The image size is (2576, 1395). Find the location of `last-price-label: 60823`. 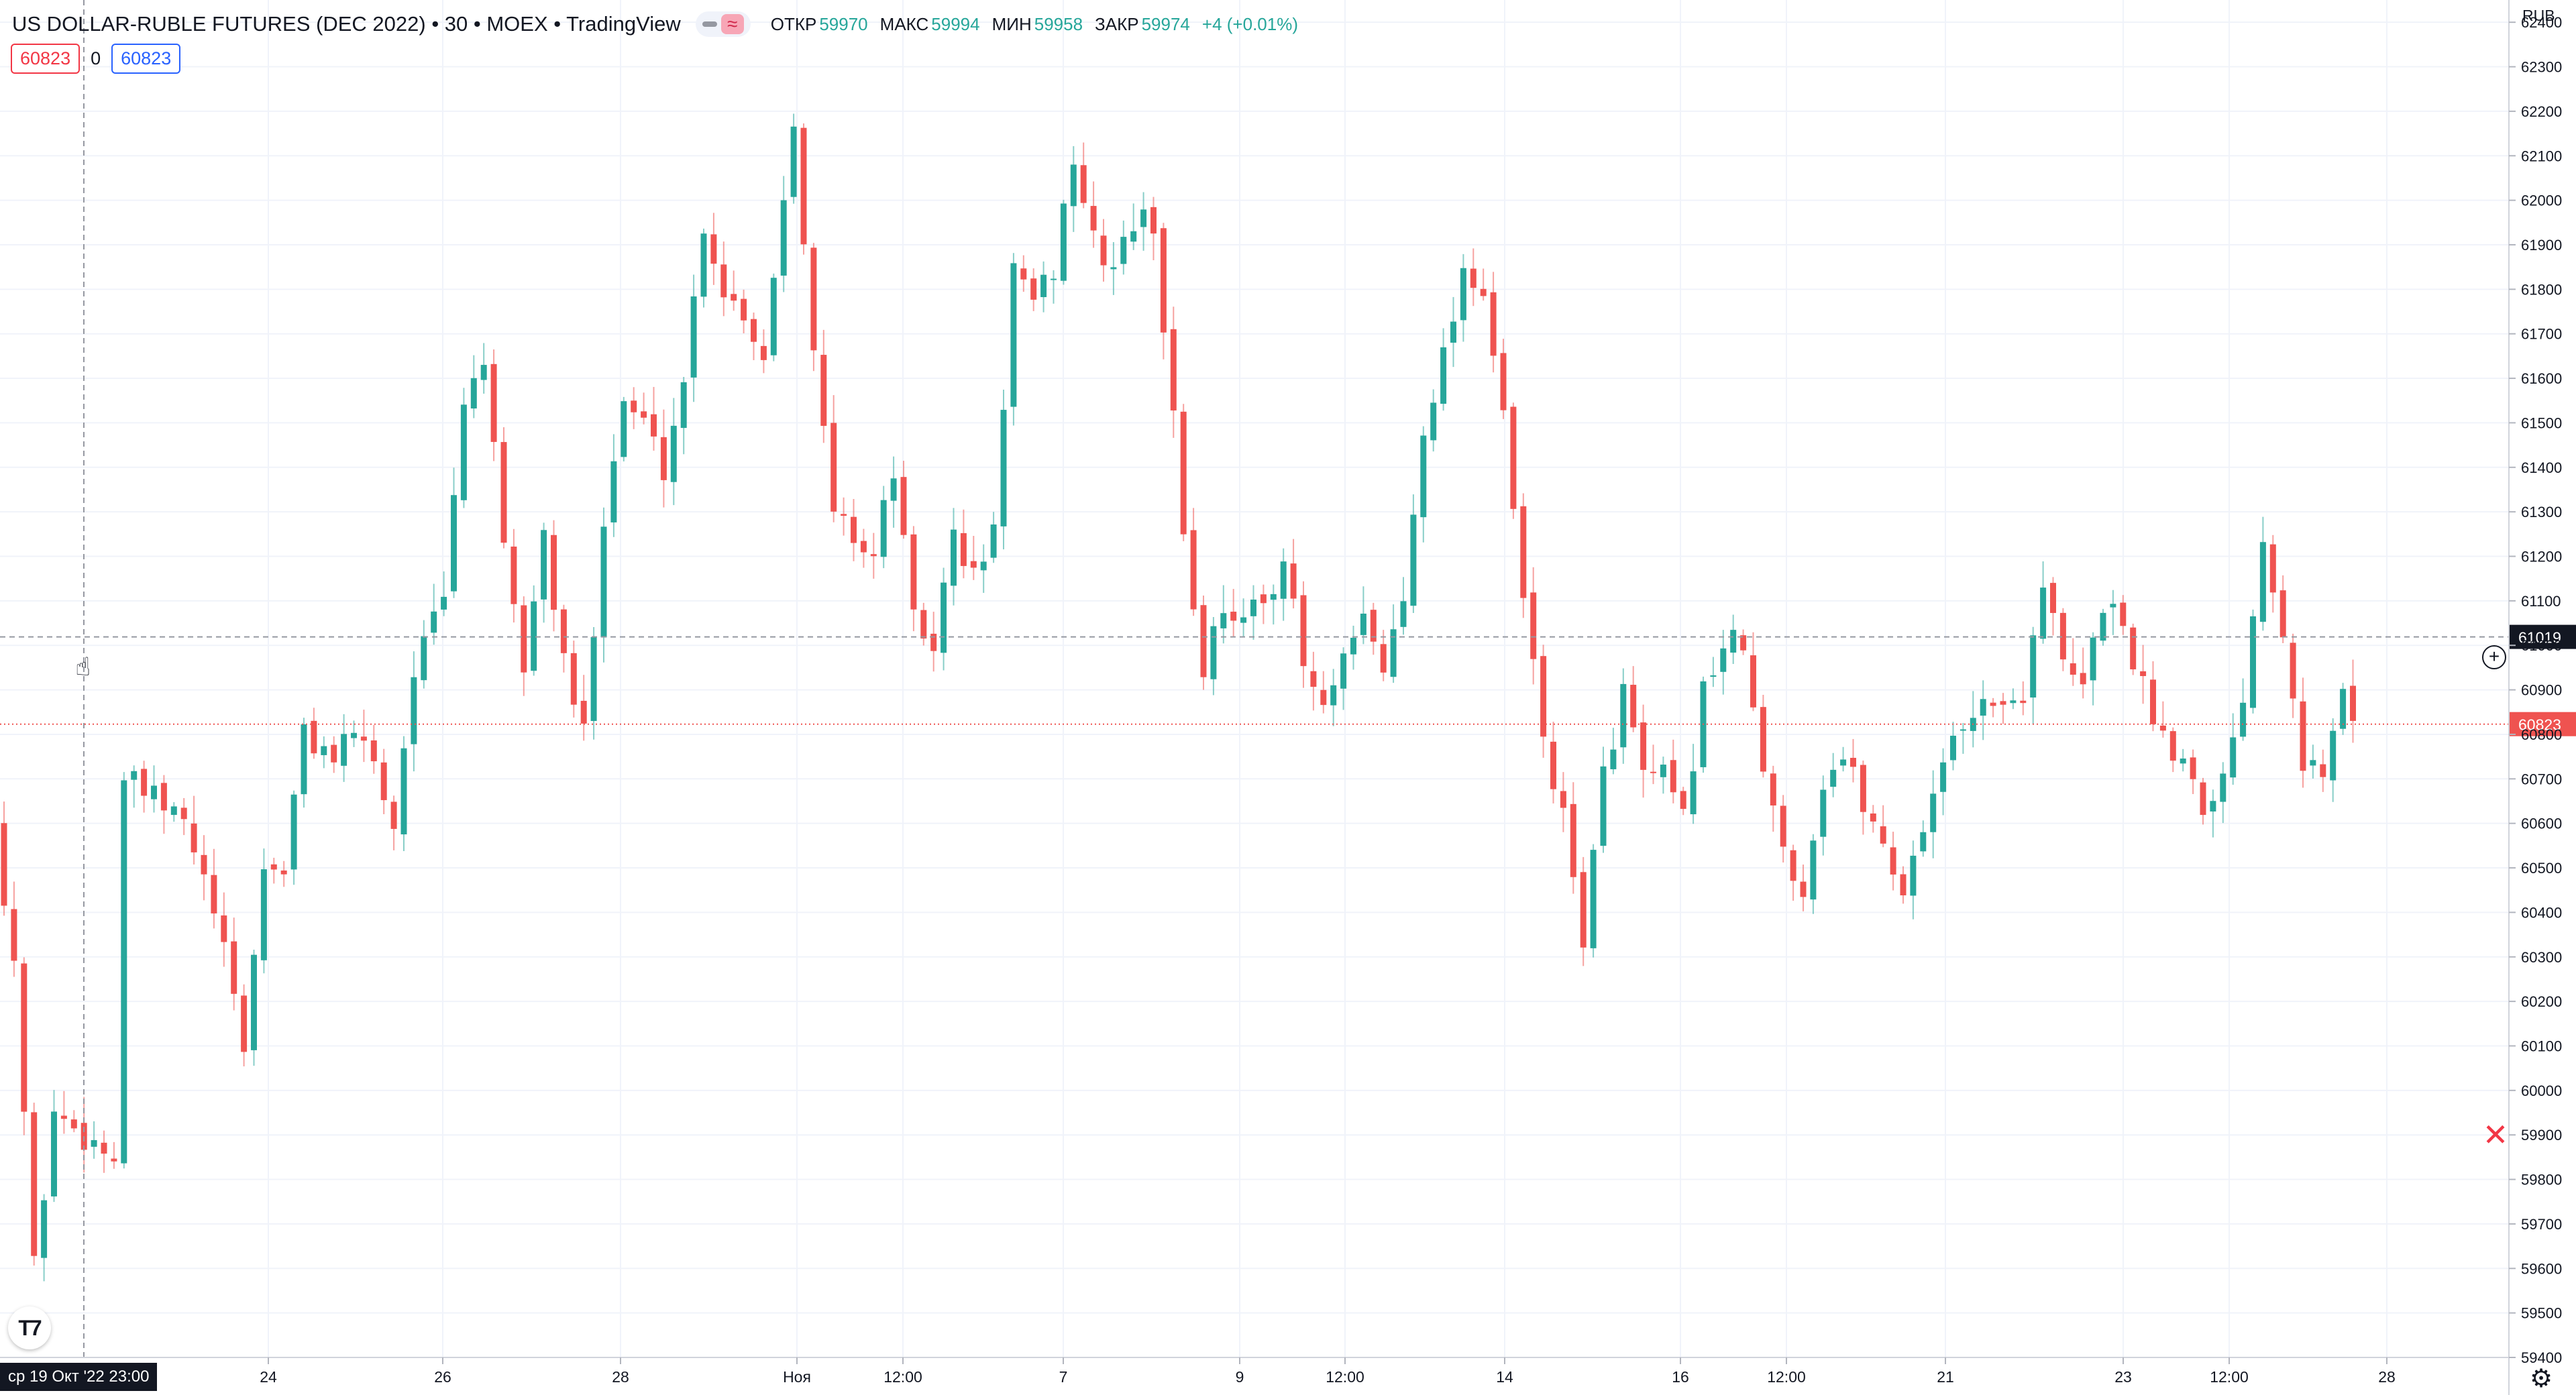

last-price-label: 60823 is located at coordinates (2539, 725).